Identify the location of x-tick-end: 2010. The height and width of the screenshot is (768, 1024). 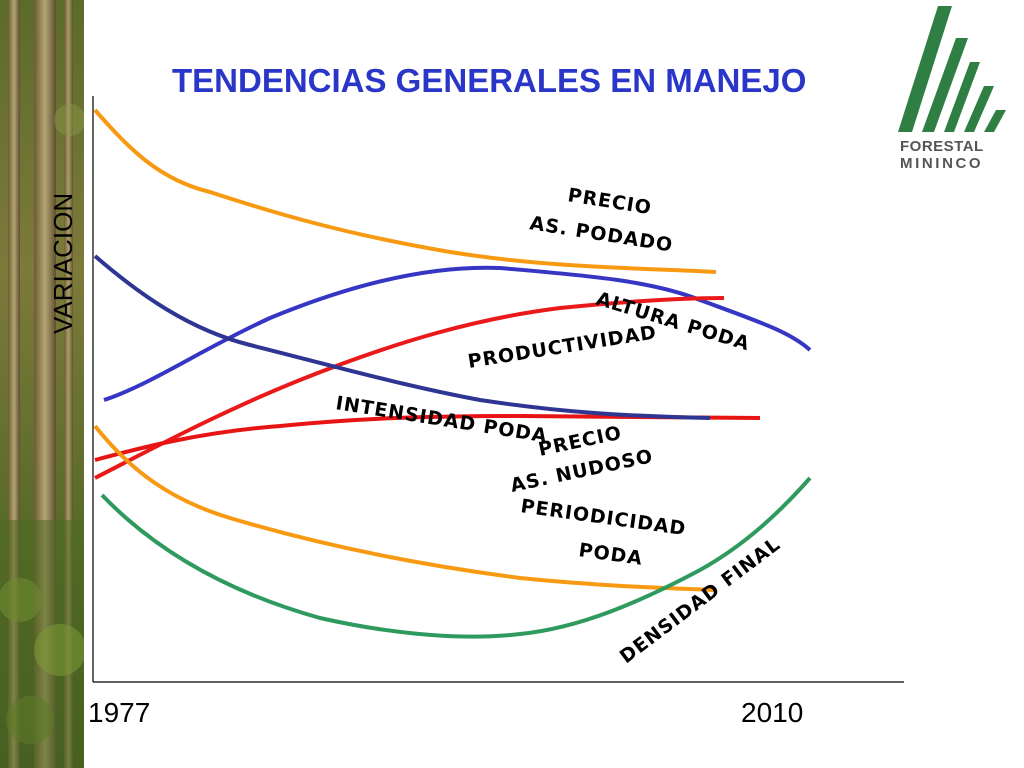
(772, 712).